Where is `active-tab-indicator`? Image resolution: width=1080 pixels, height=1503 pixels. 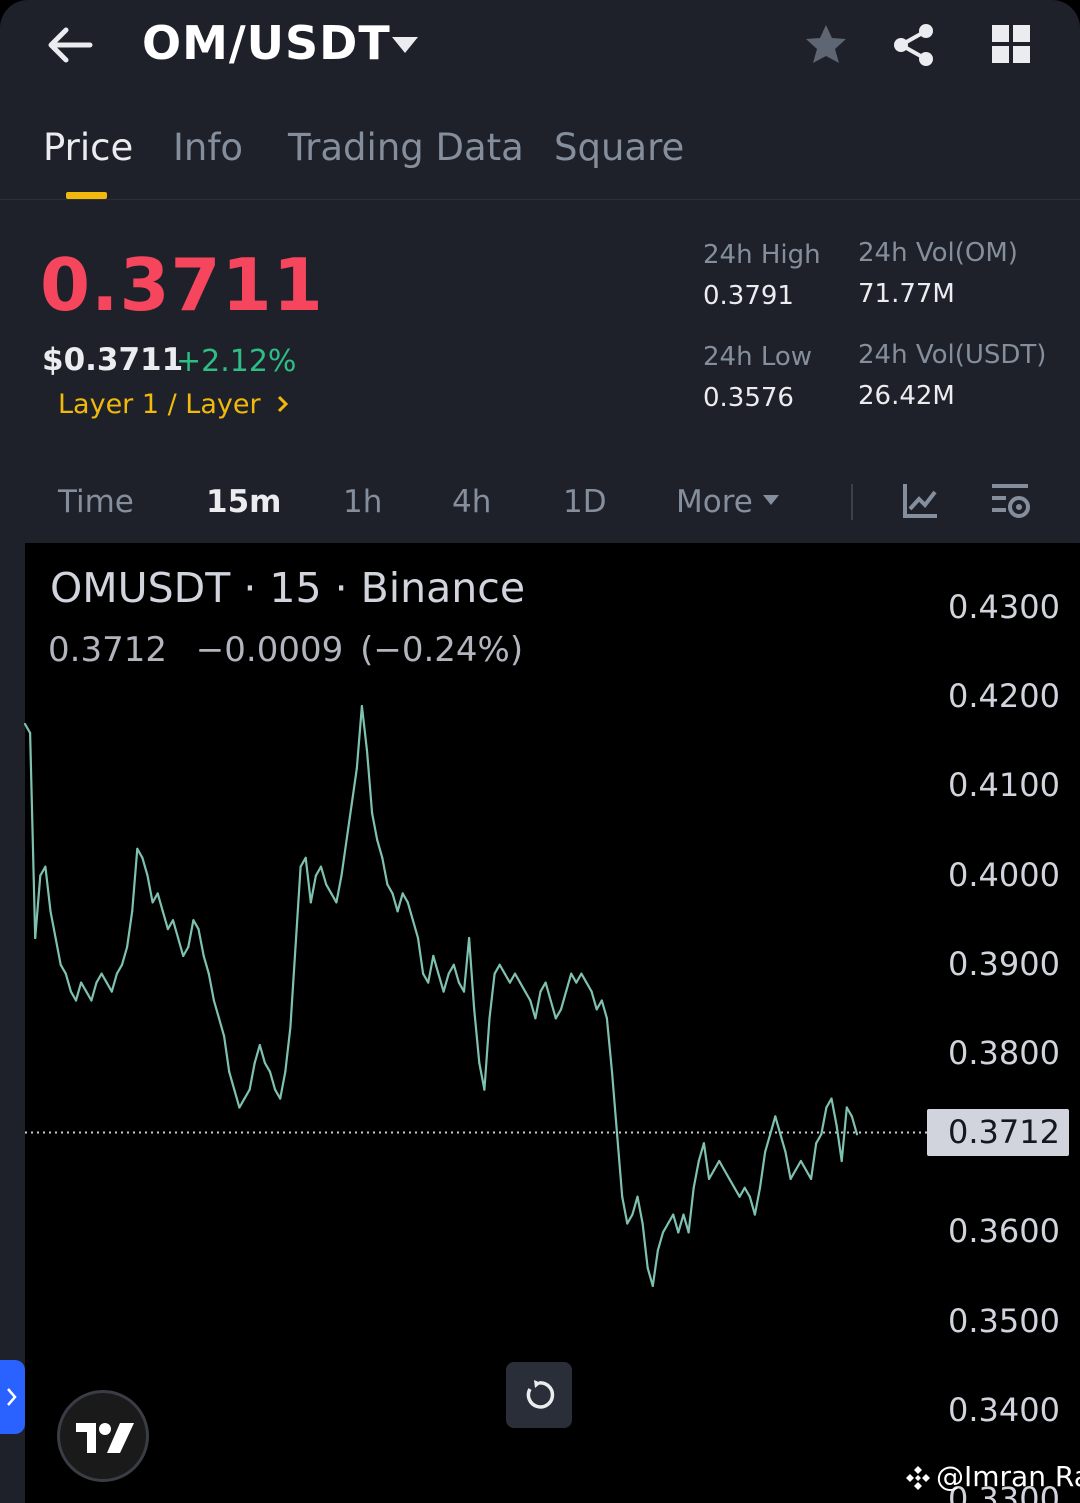
active-tab-indicator is located at coordinates (86, 195).